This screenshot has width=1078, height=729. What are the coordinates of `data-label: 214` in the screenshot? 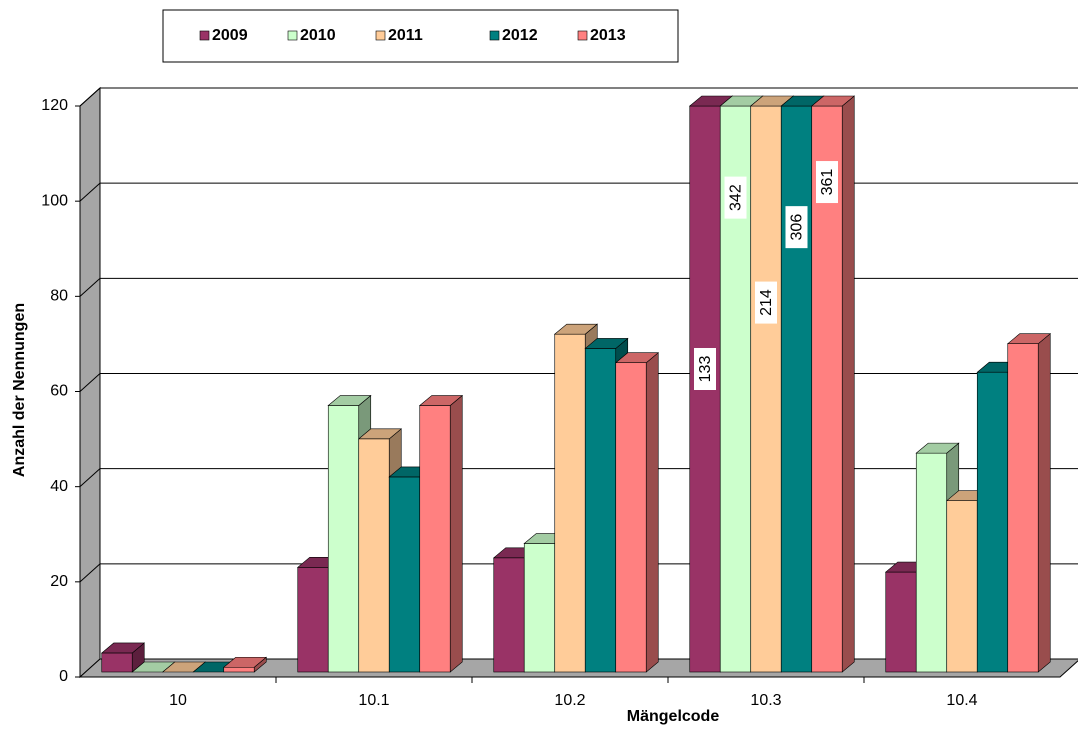 It's located at (766, 302).